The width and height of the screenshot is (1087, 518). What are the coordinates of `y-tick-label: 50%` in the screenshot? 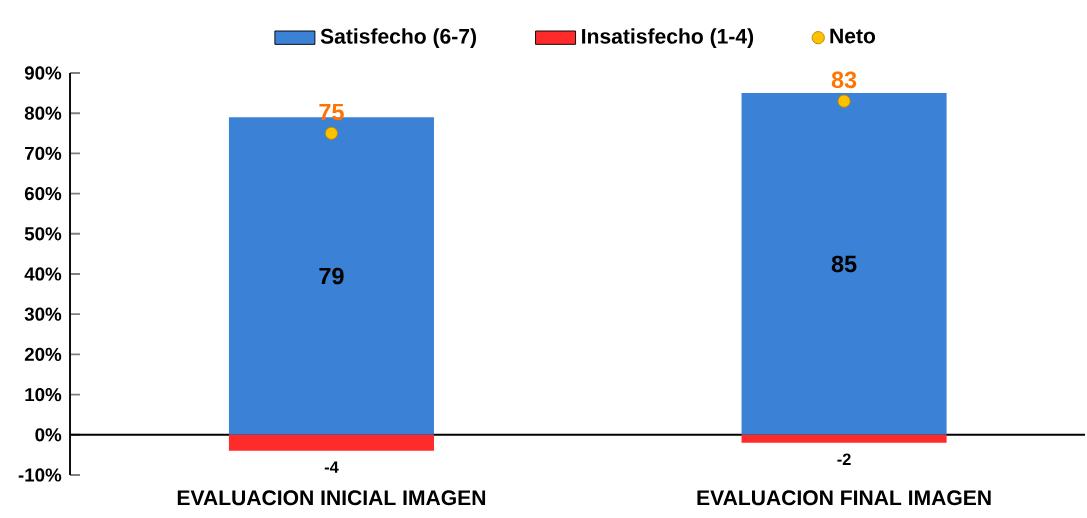 It's located at (43, 234).